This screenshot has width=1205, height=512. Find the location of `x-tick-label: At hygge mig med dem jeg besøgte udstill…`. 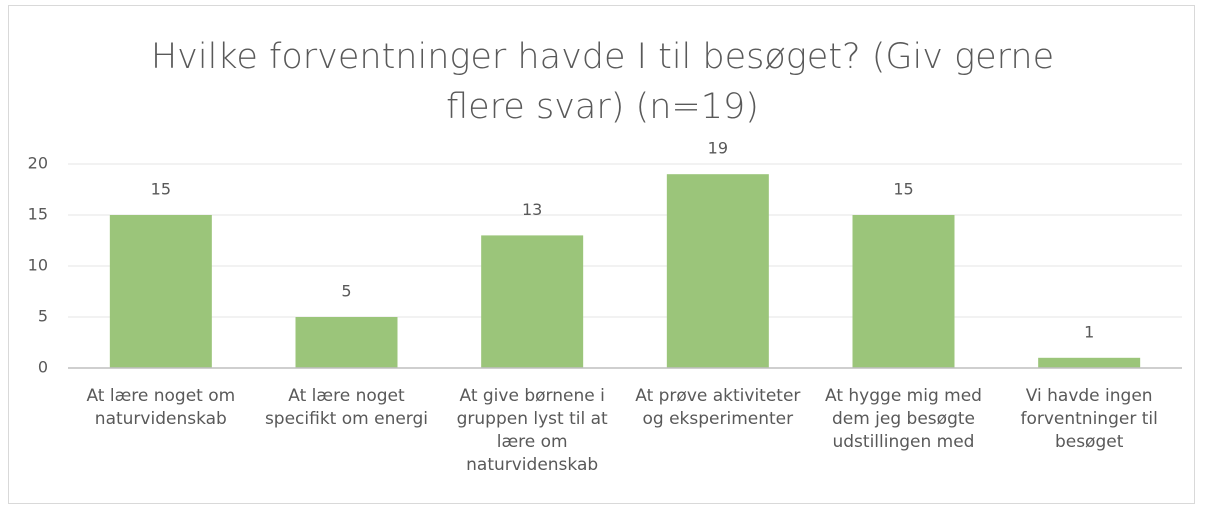

x-tick-label: At hygge mig med dem jeg besøgte udstill… is located at coordinates (903, 419).